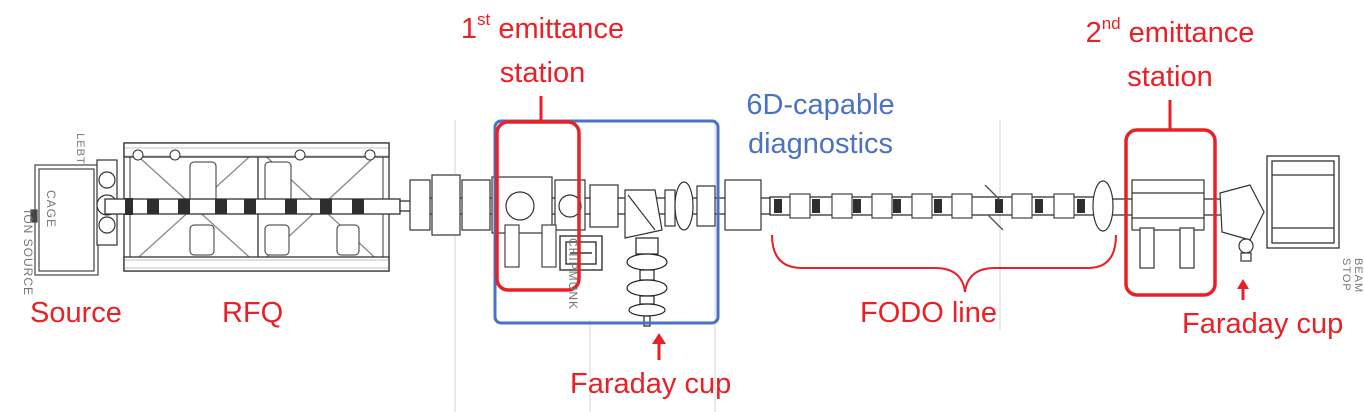 This screenshot has width=1364, height=412. Describe the element at coordinates (542, 27) in the screenshot. I see `emittance-station-1-line1: 1st emittance` at that location.